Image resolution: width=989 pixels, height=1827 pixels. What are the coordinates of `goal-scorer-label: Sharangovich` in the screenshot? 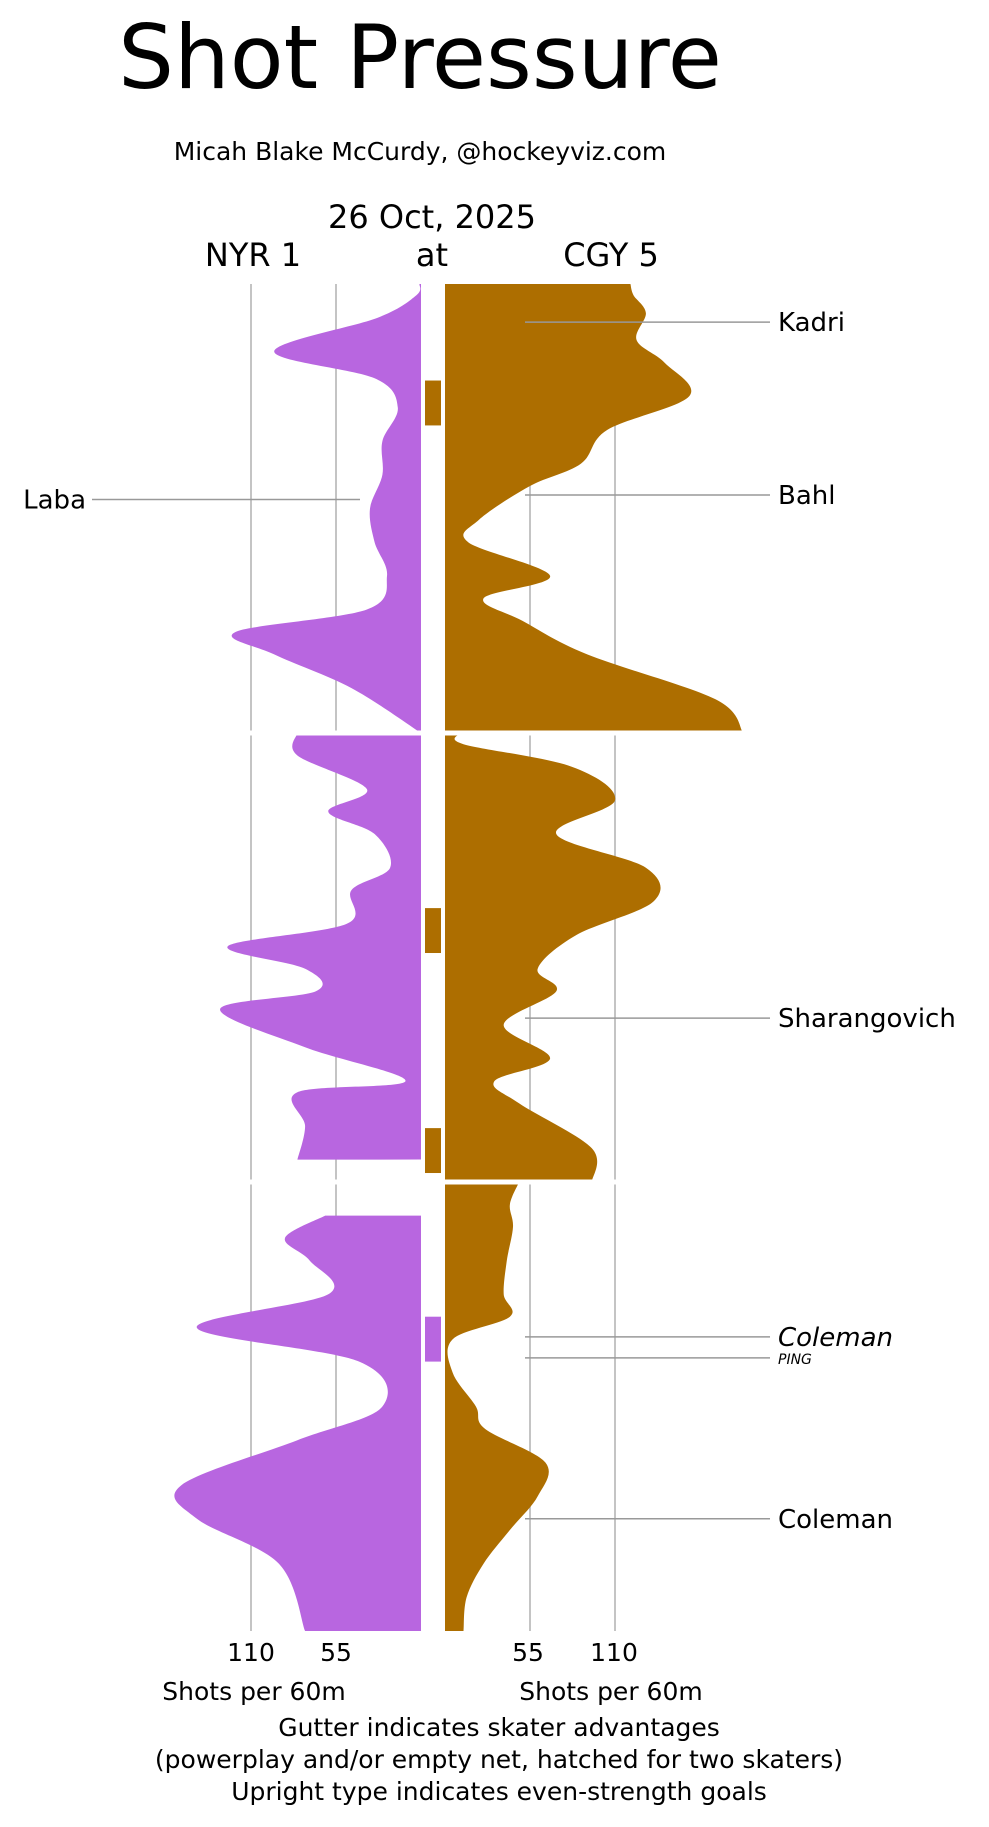 It's located at (867, 1019).